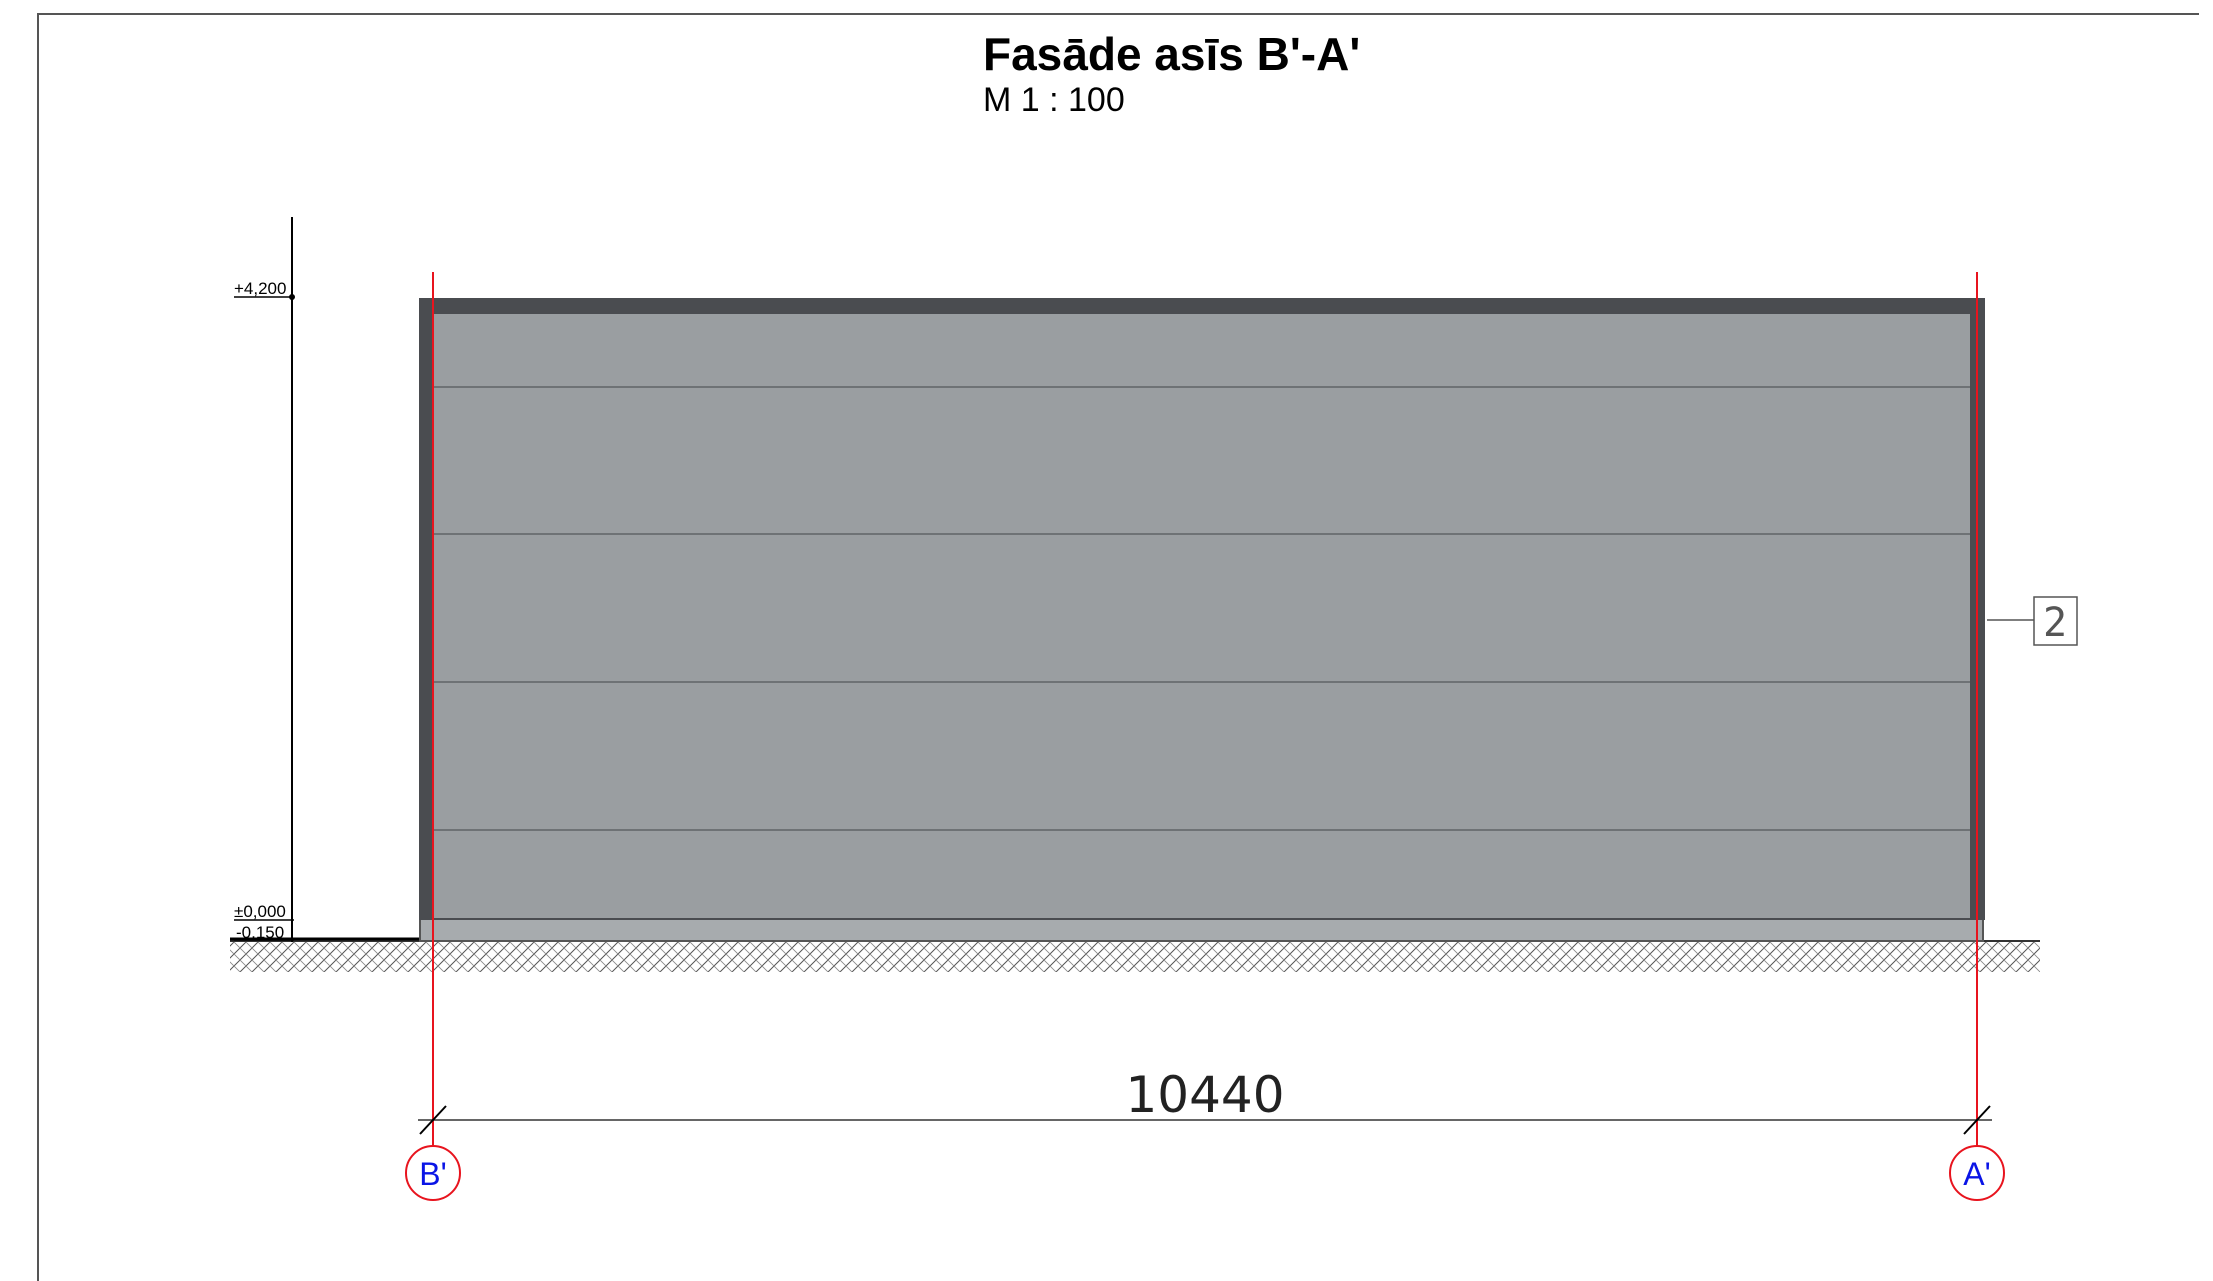  Describe the element at coordinates (260, 288) in the screenshot. I see `elevation-label-top: +4,200` at that location.